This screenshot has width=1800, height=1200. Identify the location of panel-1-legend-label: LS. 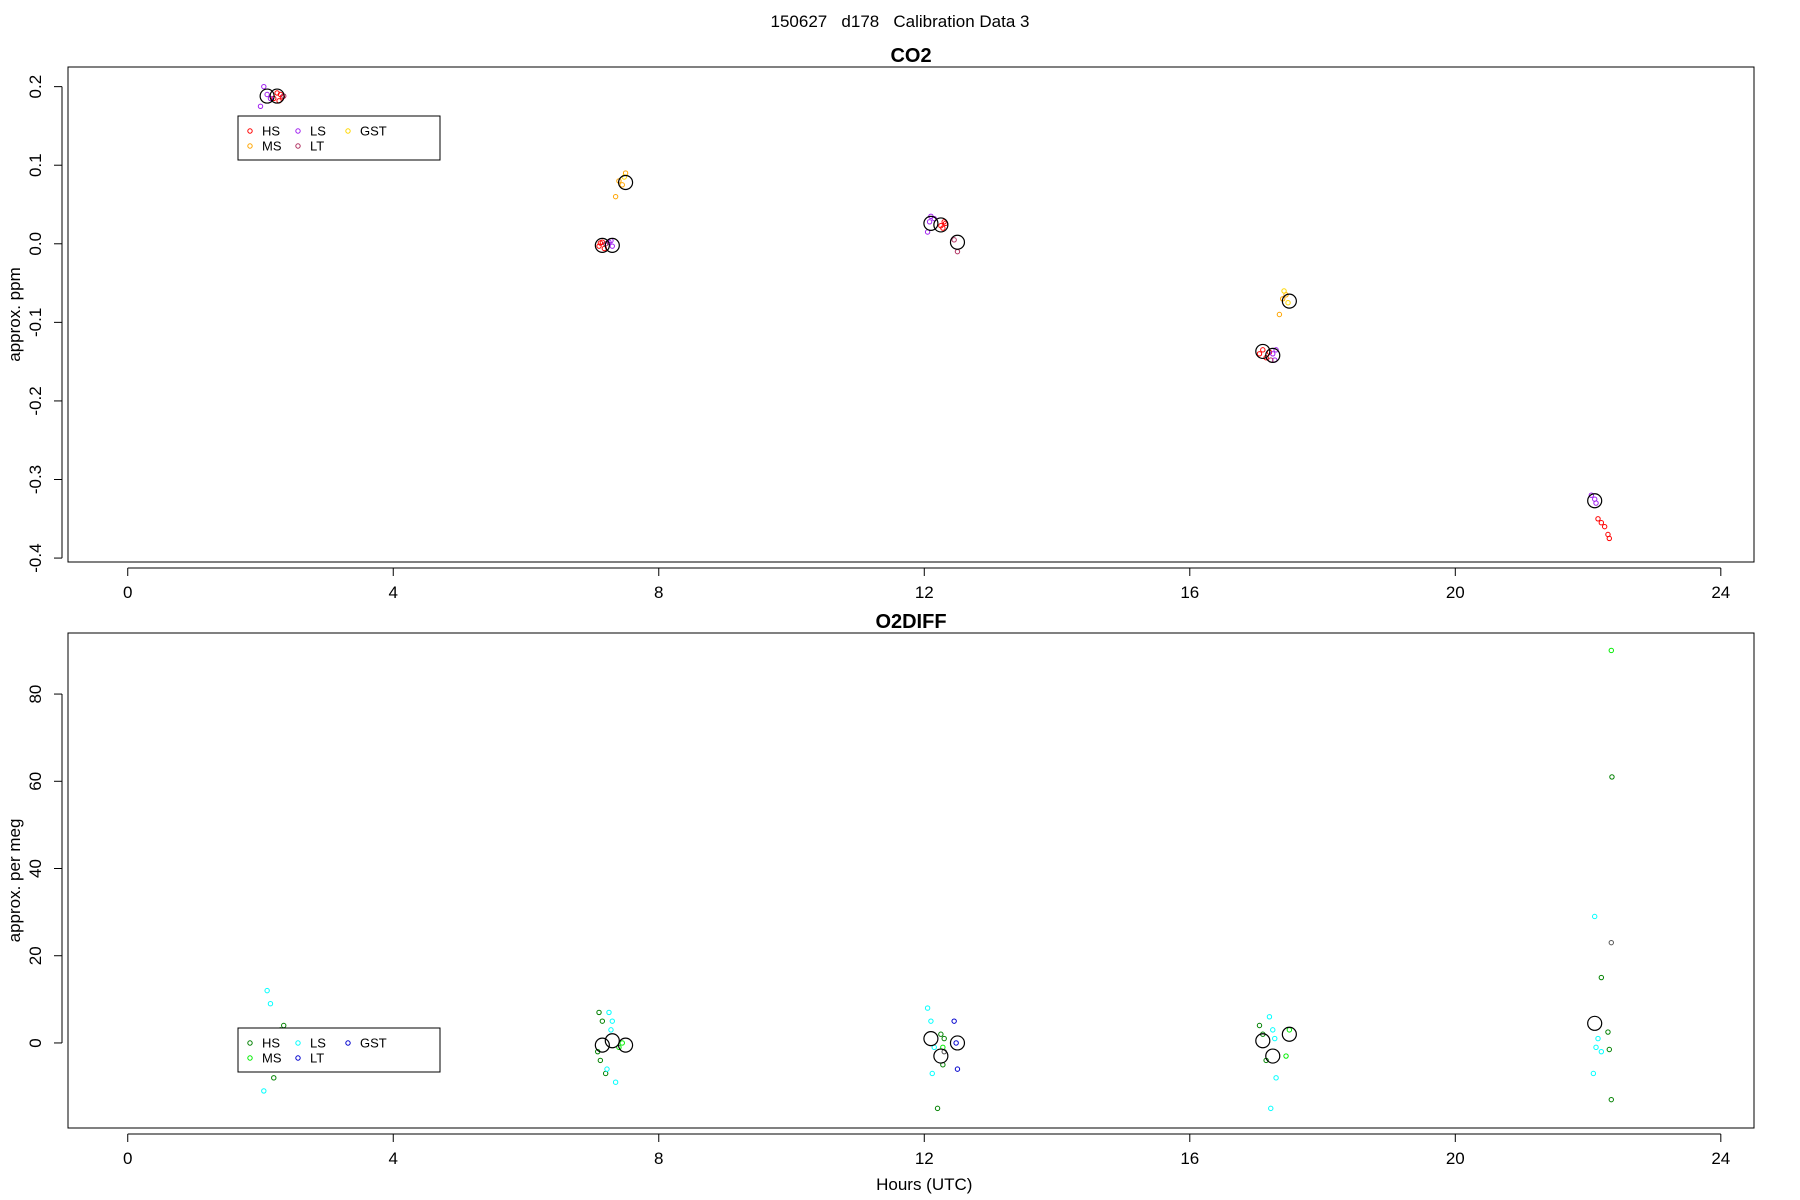
(318, 131).